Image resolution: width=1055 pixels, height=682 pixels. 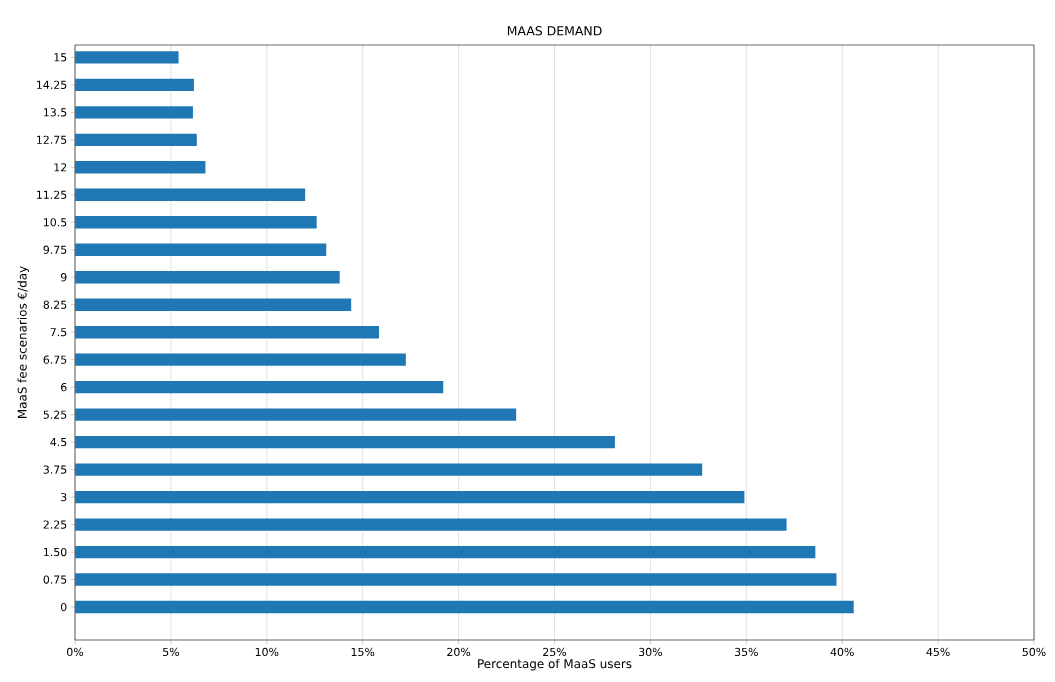 What do you see at coordinates (55, 552) in the screenshot?
I see `y-tick-label: 1.50` at bounding box center [55, 552].